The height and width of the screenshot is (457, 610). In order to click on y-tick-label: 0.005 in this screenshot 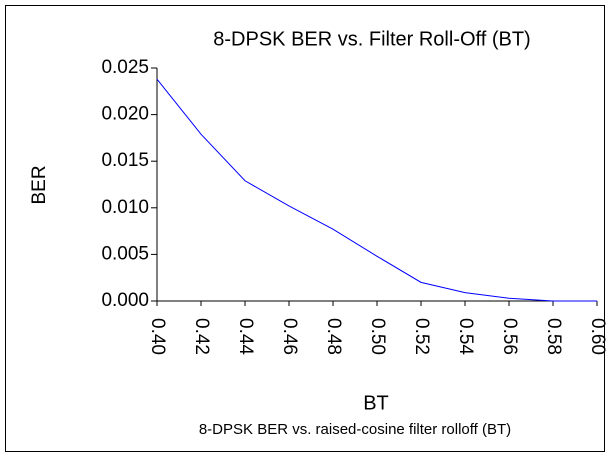, I will do `click(125, 253)`.